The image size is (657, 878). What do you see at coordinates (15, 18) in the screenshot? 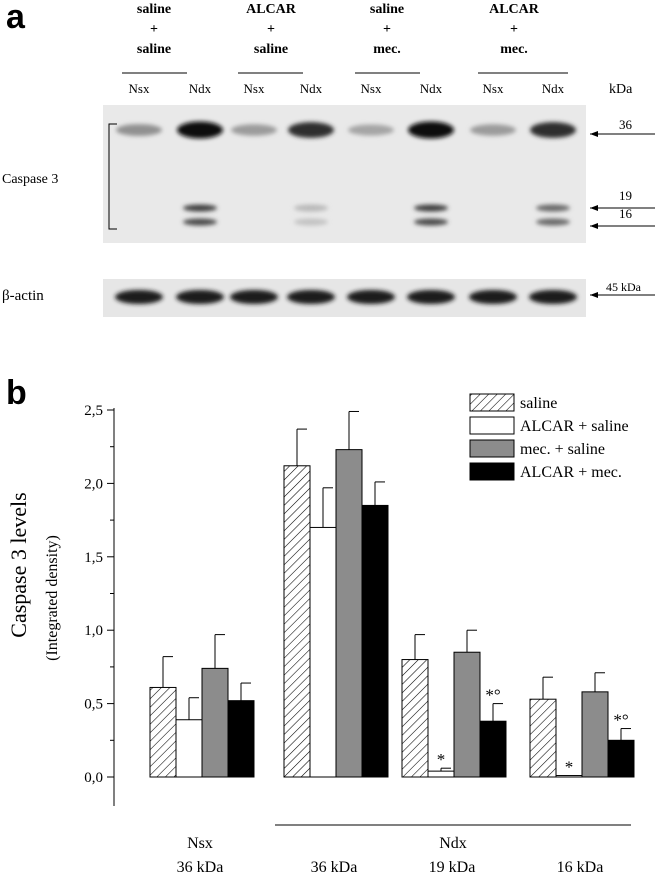
I see `panel-a-letter: a` at bounding box center [15, 18].